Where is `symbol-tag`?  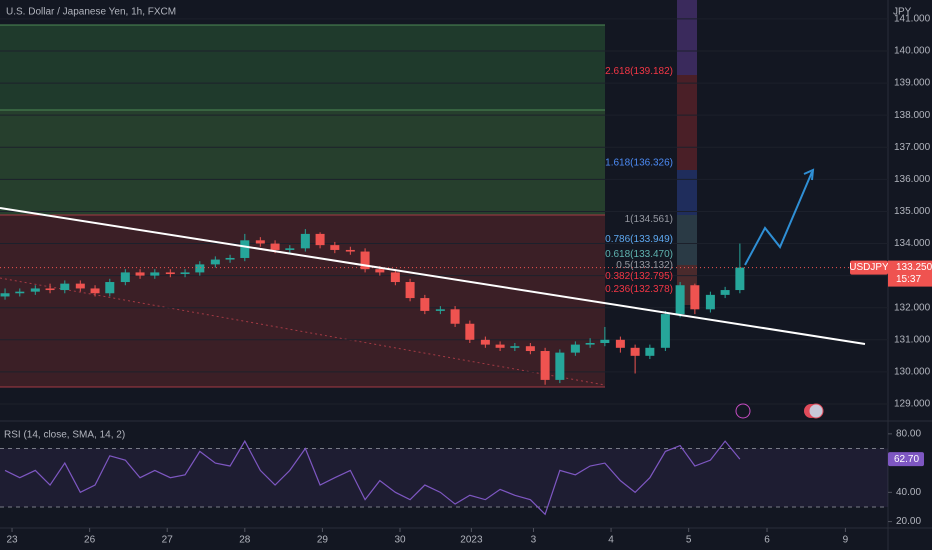 symbol-tag is located at coordinates (869, 267).